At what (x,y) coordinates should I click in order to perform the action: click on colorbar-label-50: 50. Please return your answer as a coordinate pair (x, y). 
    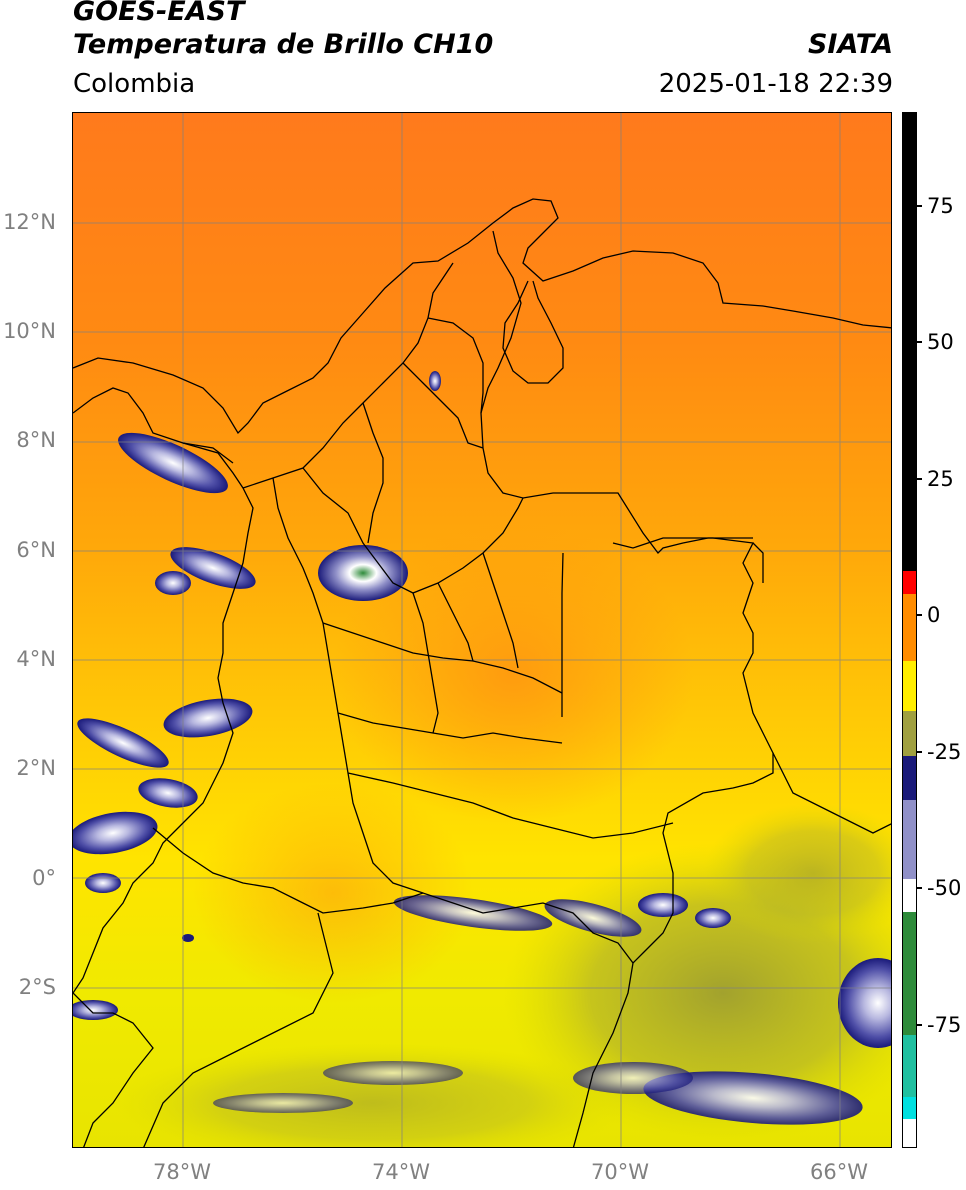
    Looking at the image, I should click on (940, 342).